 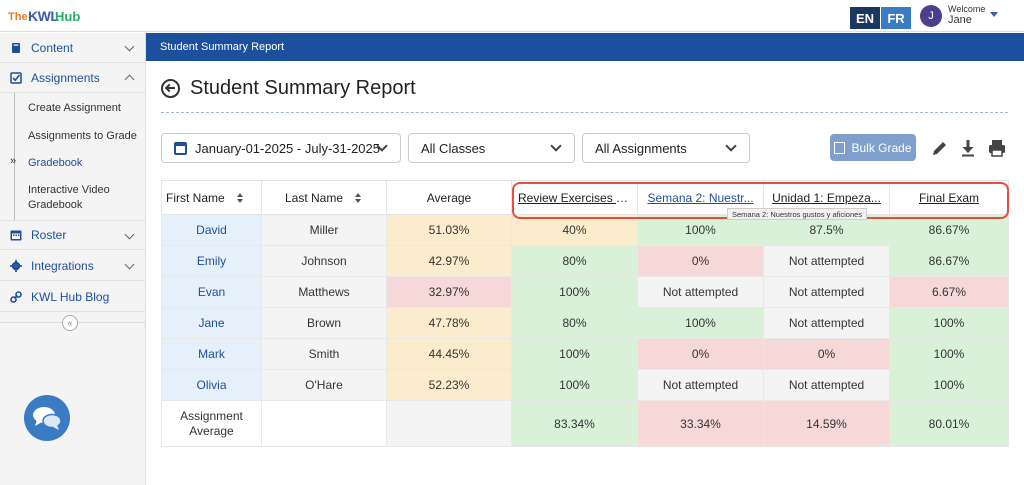 What do you see at coordinates (13, 161) in the screenshot?
I see `active-marker-icon: »` at bounding box center [13, 161].